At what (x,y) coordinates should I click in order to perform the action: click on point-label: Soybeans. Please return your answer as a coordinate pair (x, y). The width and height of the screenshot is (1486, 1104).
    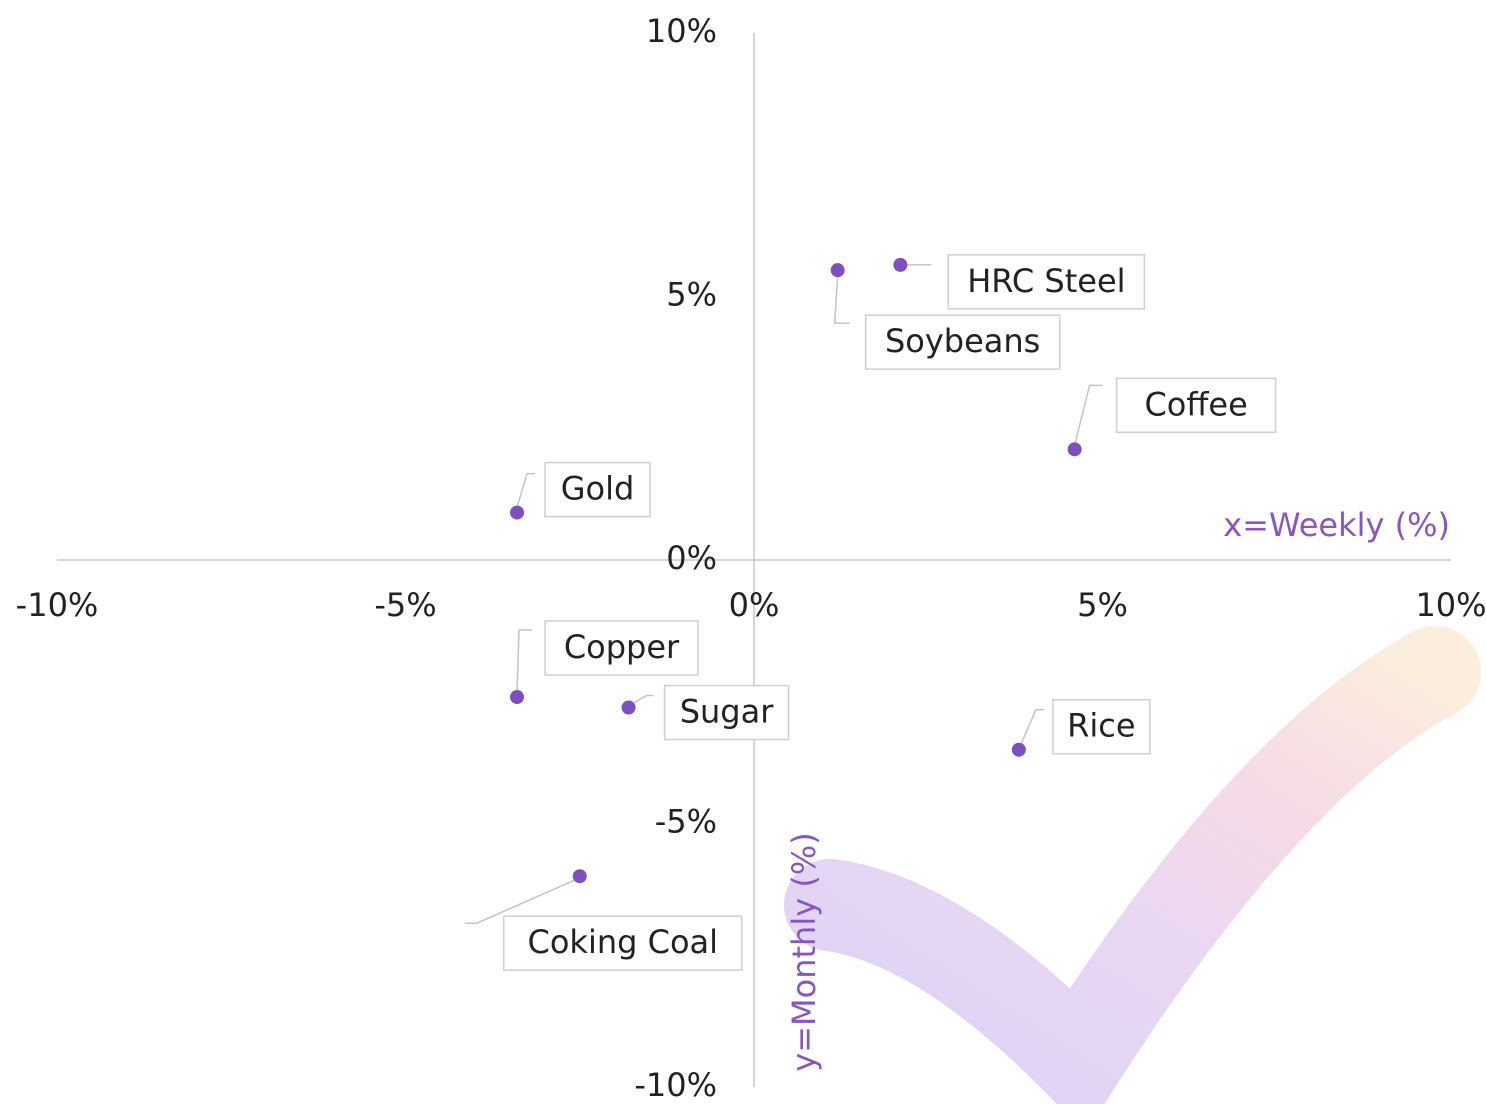
    Looking at the image, I should click on (962, 341).